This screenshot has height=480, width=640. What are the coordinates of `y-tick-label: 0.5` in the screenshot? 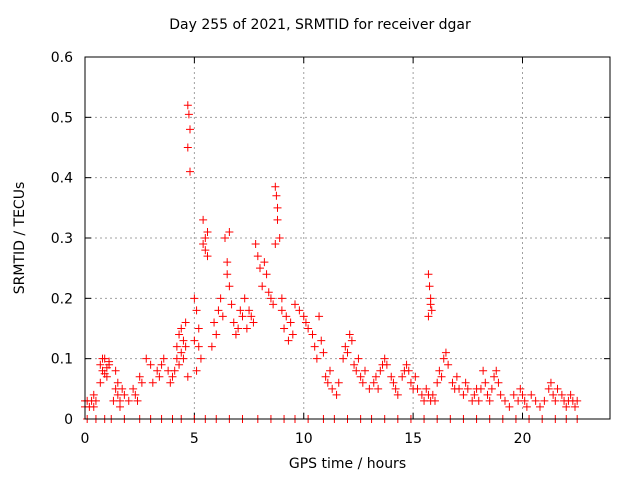 It's located at (62, 118).